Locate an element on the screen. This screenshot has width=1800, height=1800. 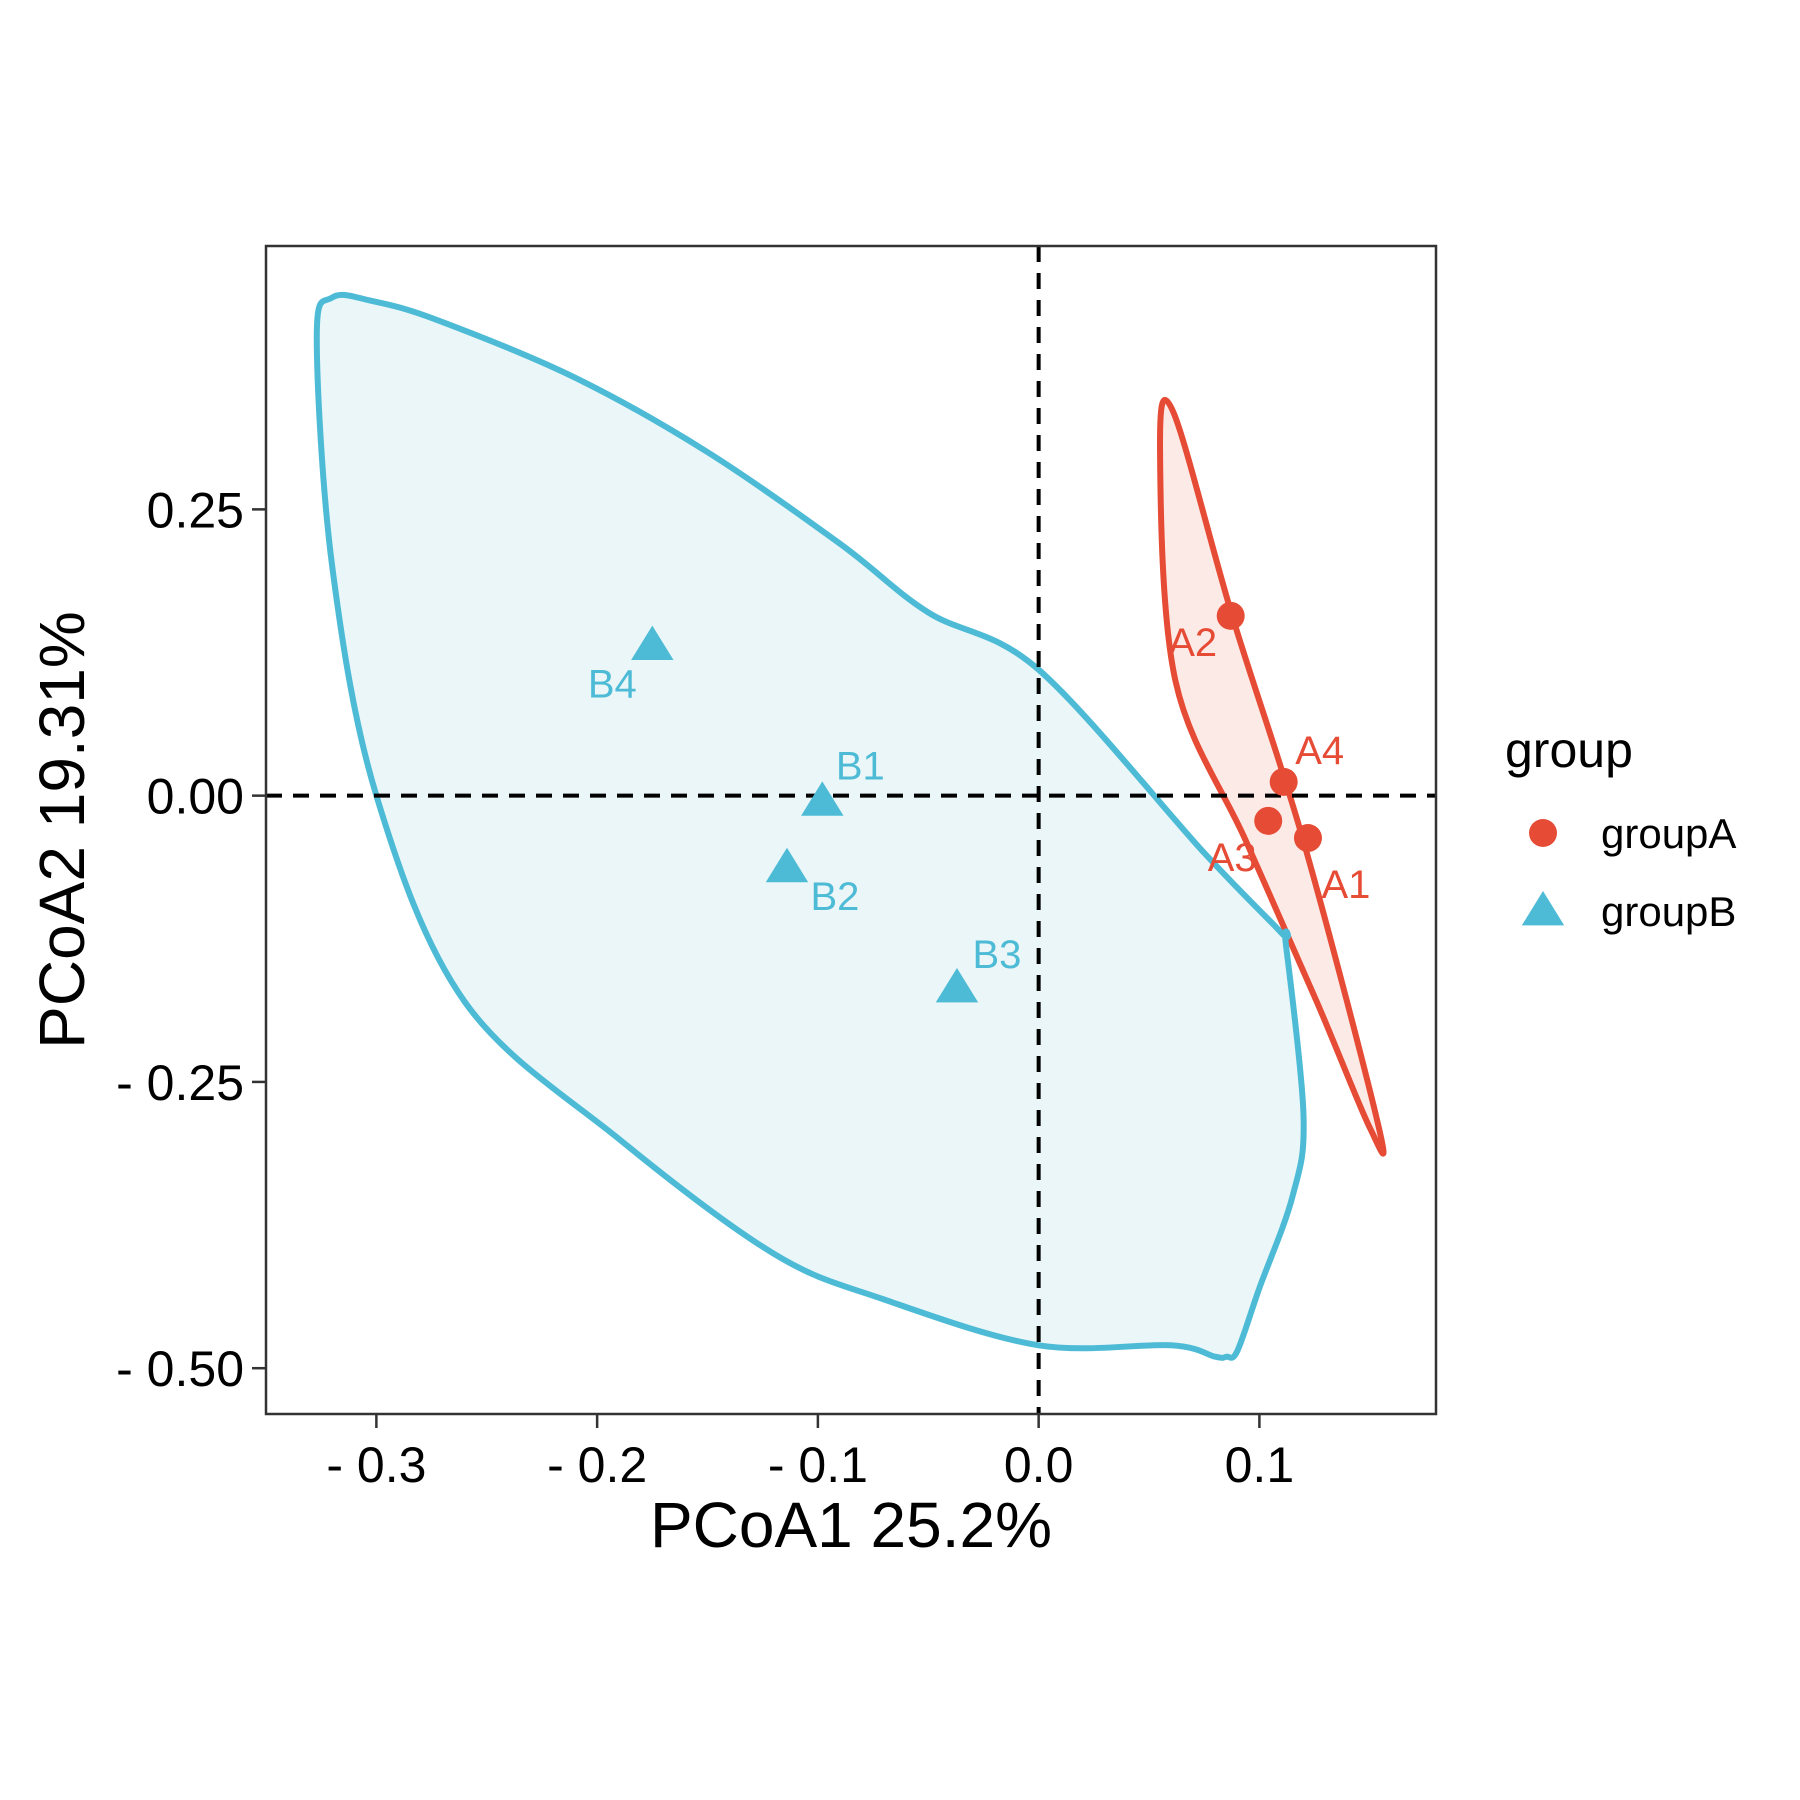
legend-key-groupA is located at coordinates (1543, 833).